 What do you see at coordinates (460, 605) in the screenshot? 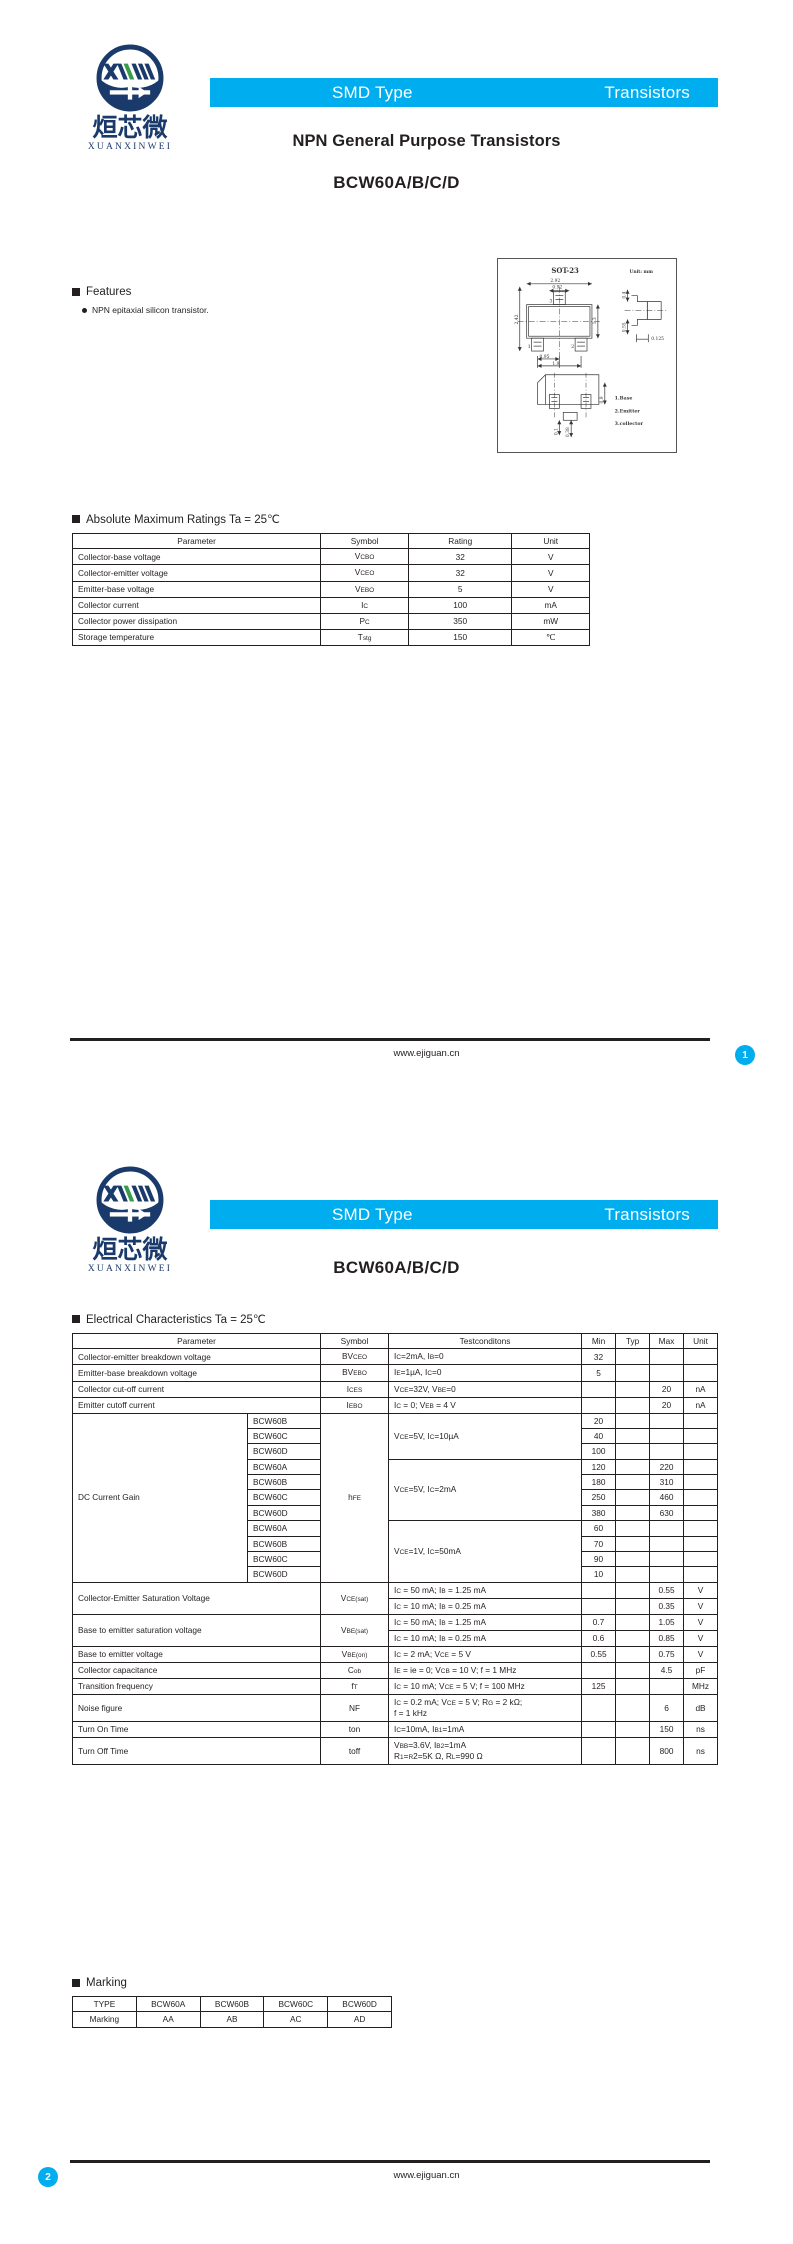
I see `rating-cell: 100` at bounding box center [460, 605].